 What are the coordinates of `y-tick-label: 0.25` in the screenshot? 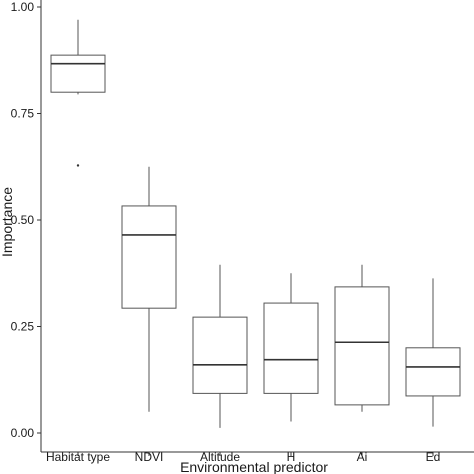 It's located at (23, 327).